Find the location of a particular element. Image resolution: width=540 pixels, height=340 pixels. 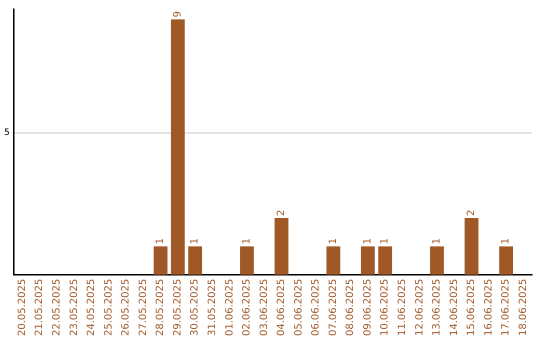

x-tick-label: 05.06.2025 is located at coordinates (298, 307).